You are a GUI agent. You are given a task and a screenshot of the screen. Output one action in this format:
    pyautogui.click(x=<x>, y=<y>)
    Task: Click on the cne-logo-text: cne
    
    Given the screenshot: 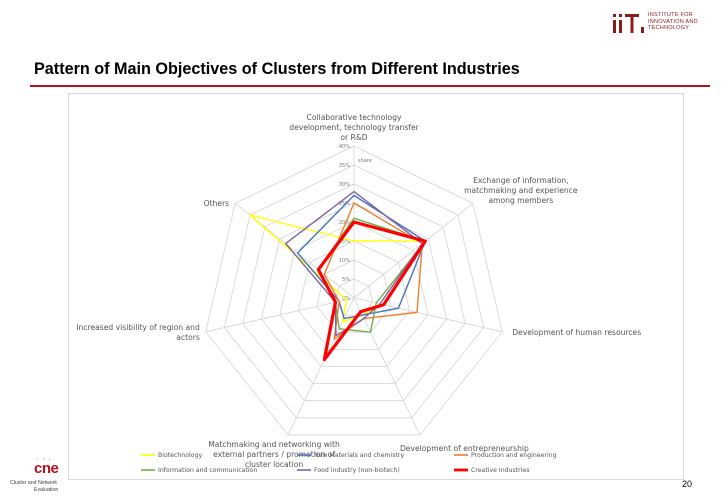 What is the action you would take?
    pyautogui.click(x=46, y=468)
    